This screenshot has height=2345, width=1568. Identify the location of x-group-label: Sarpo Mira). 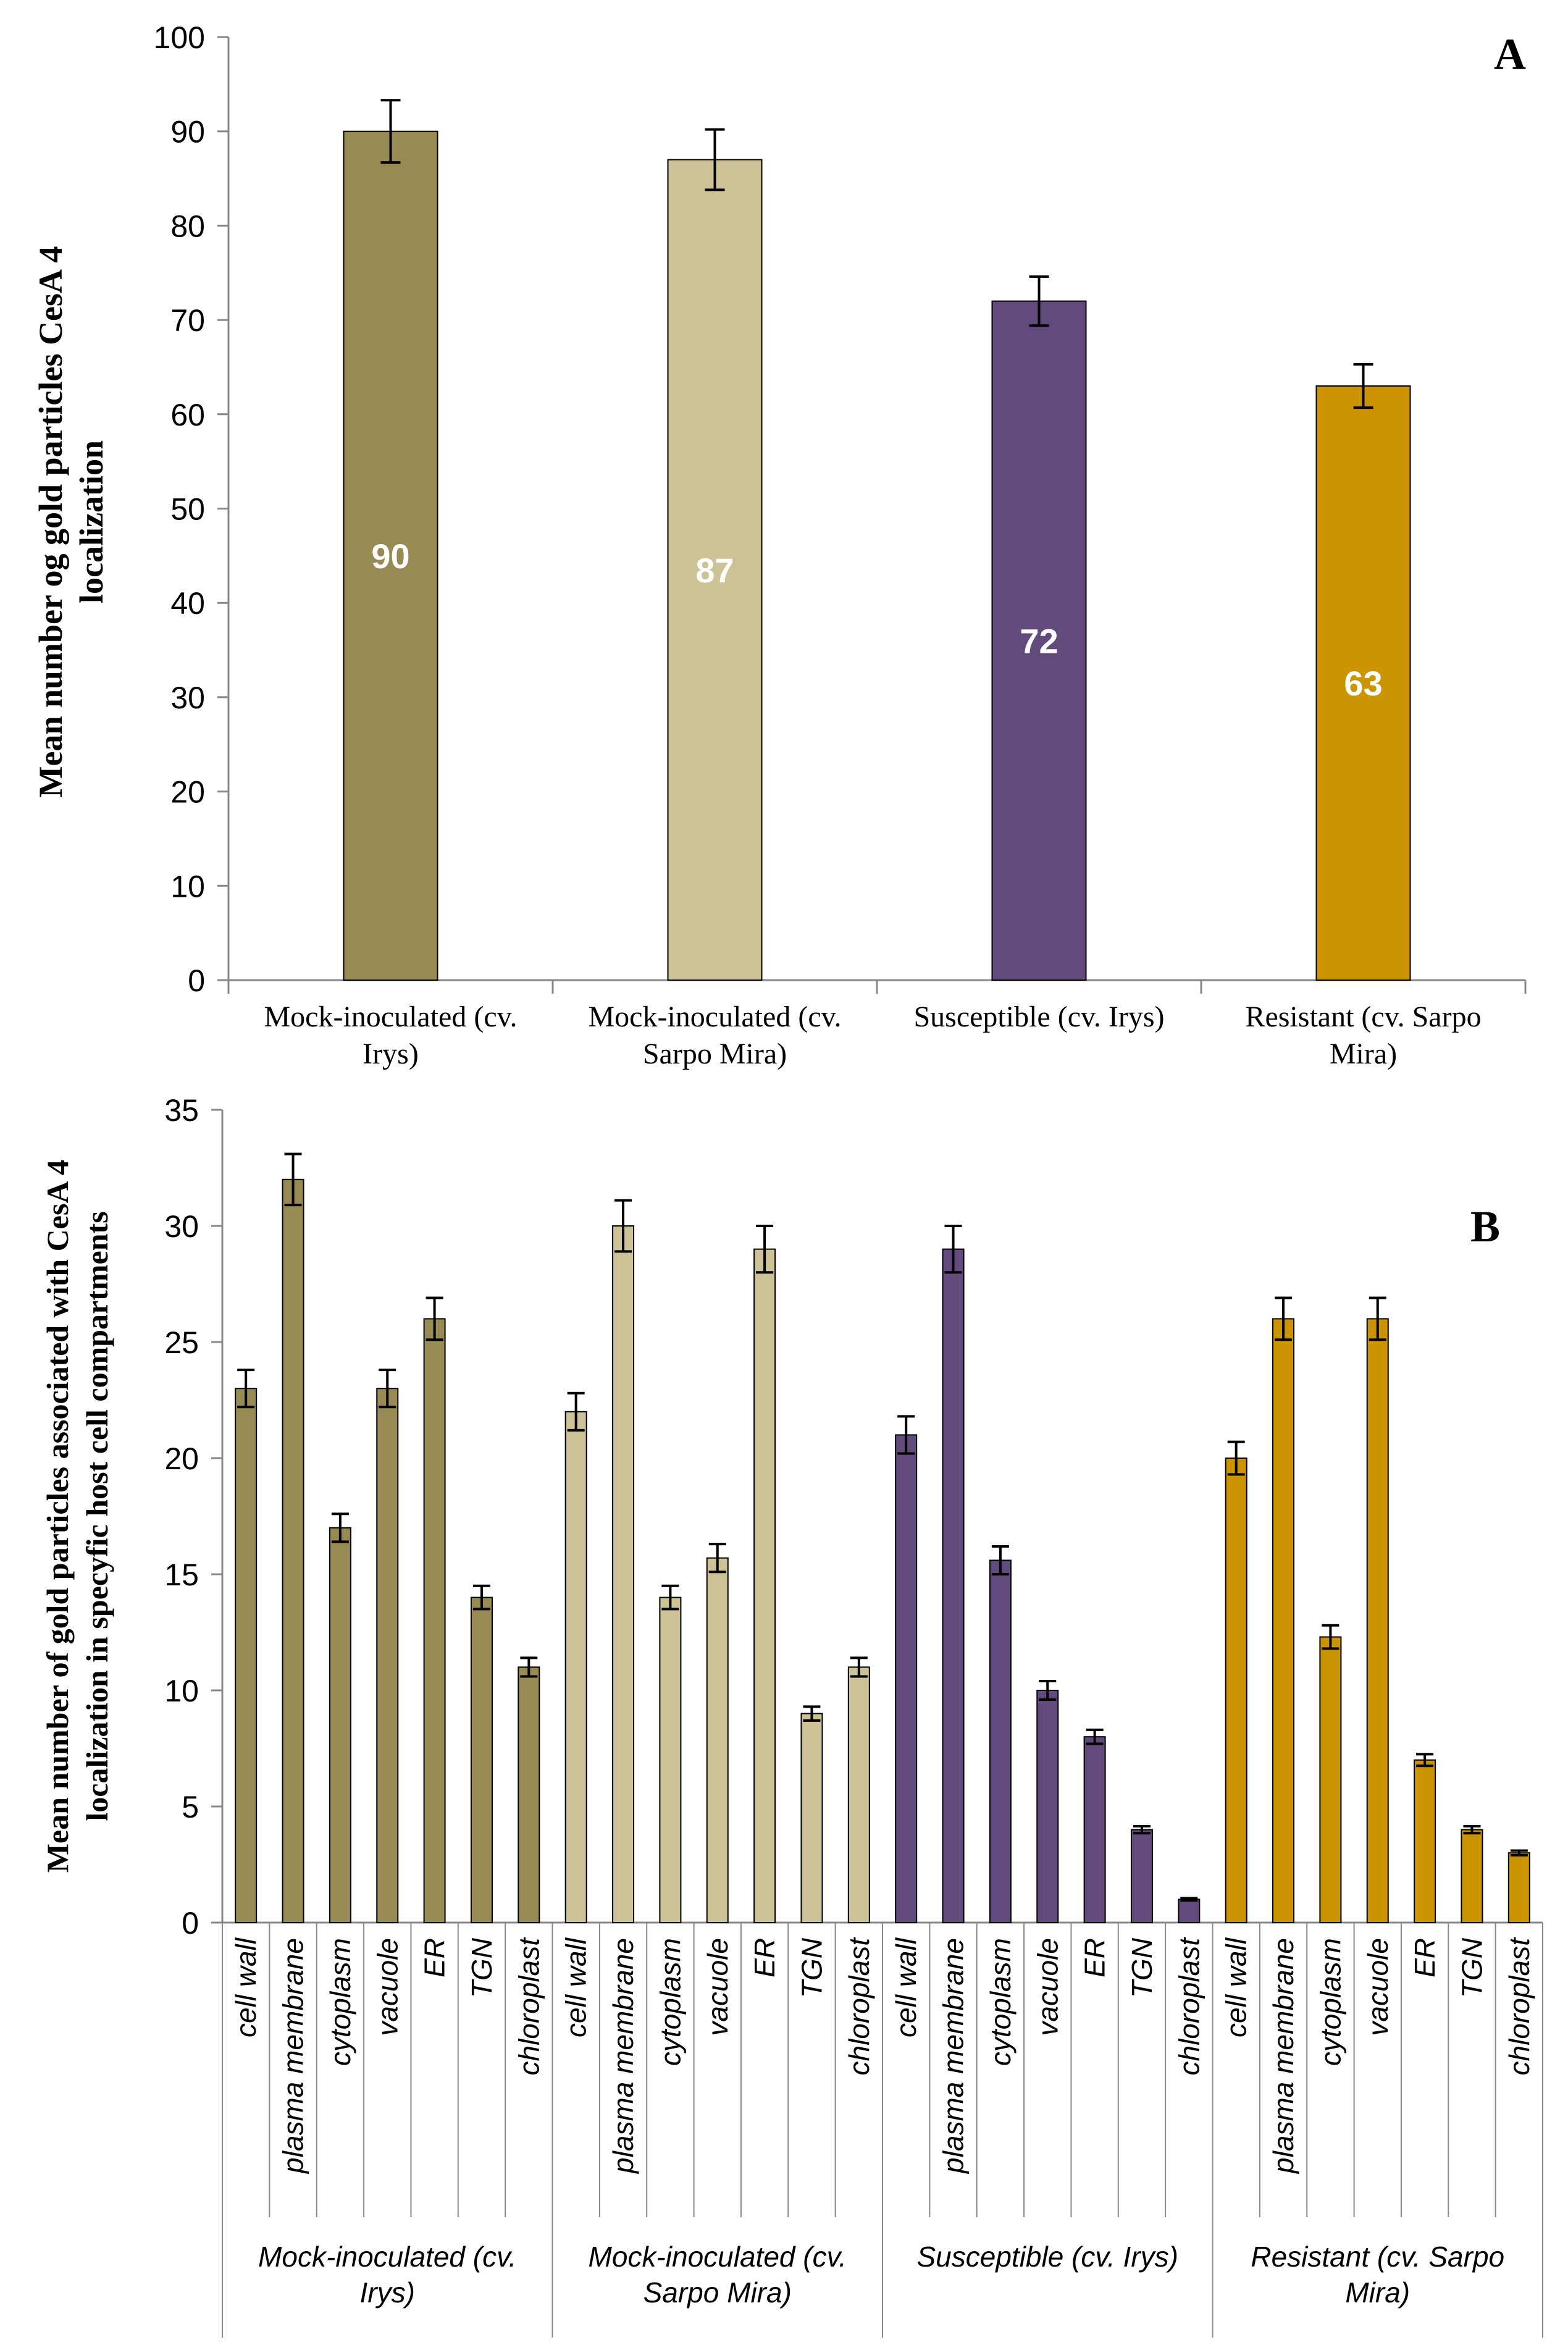
(718, 2292).